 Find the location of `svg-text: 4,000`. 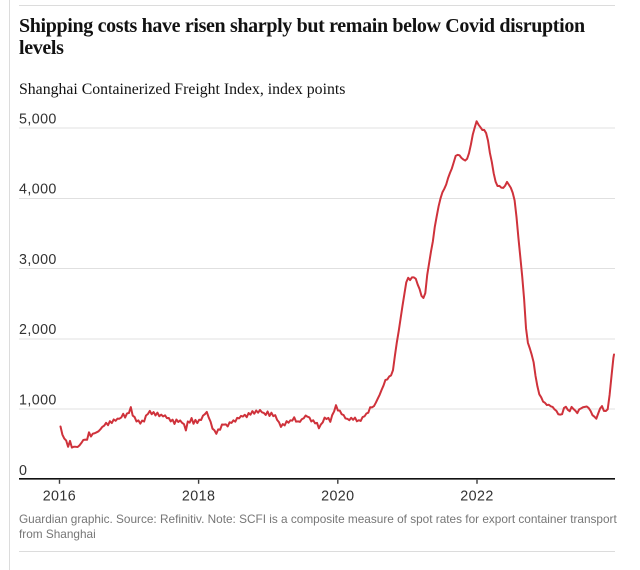

svg-text: 4,000 is located at coordinates (38, 190).